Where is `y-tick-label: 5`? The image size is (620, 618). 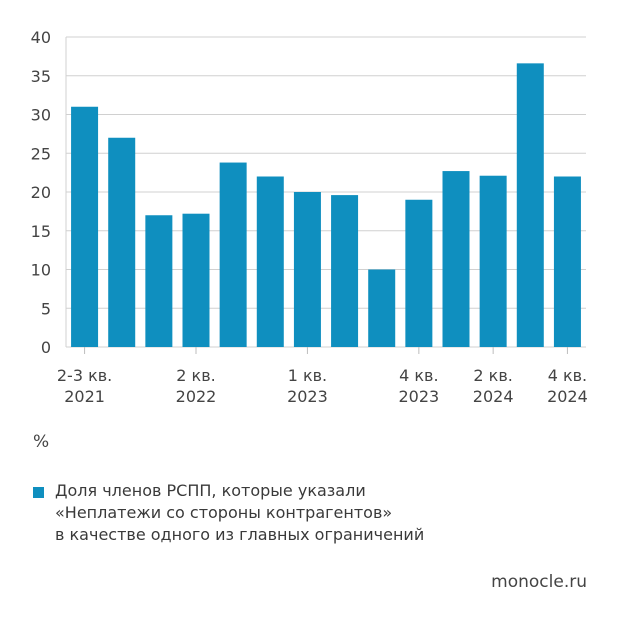
y-tick-label: 5 is located at coordinates (46, 308).